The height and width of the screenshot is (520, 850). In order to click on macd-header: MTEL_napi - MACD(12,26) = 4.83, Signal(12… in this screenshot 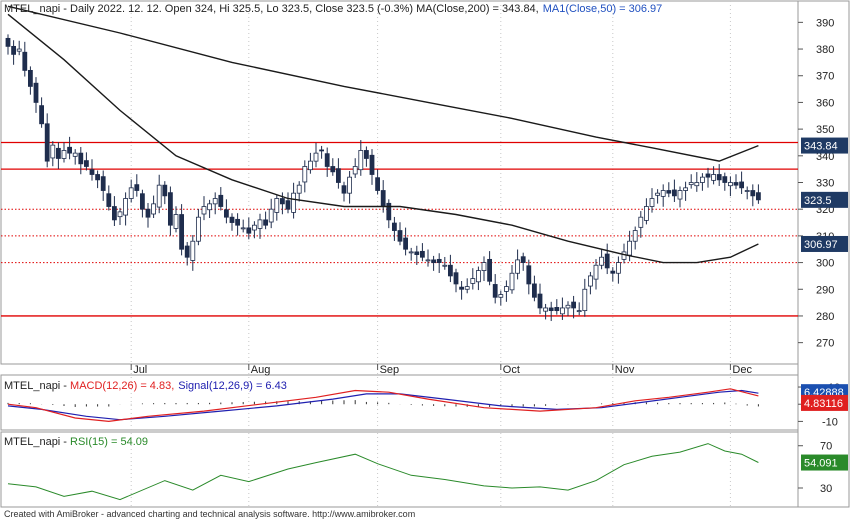, I will do `click(145, 386)`.